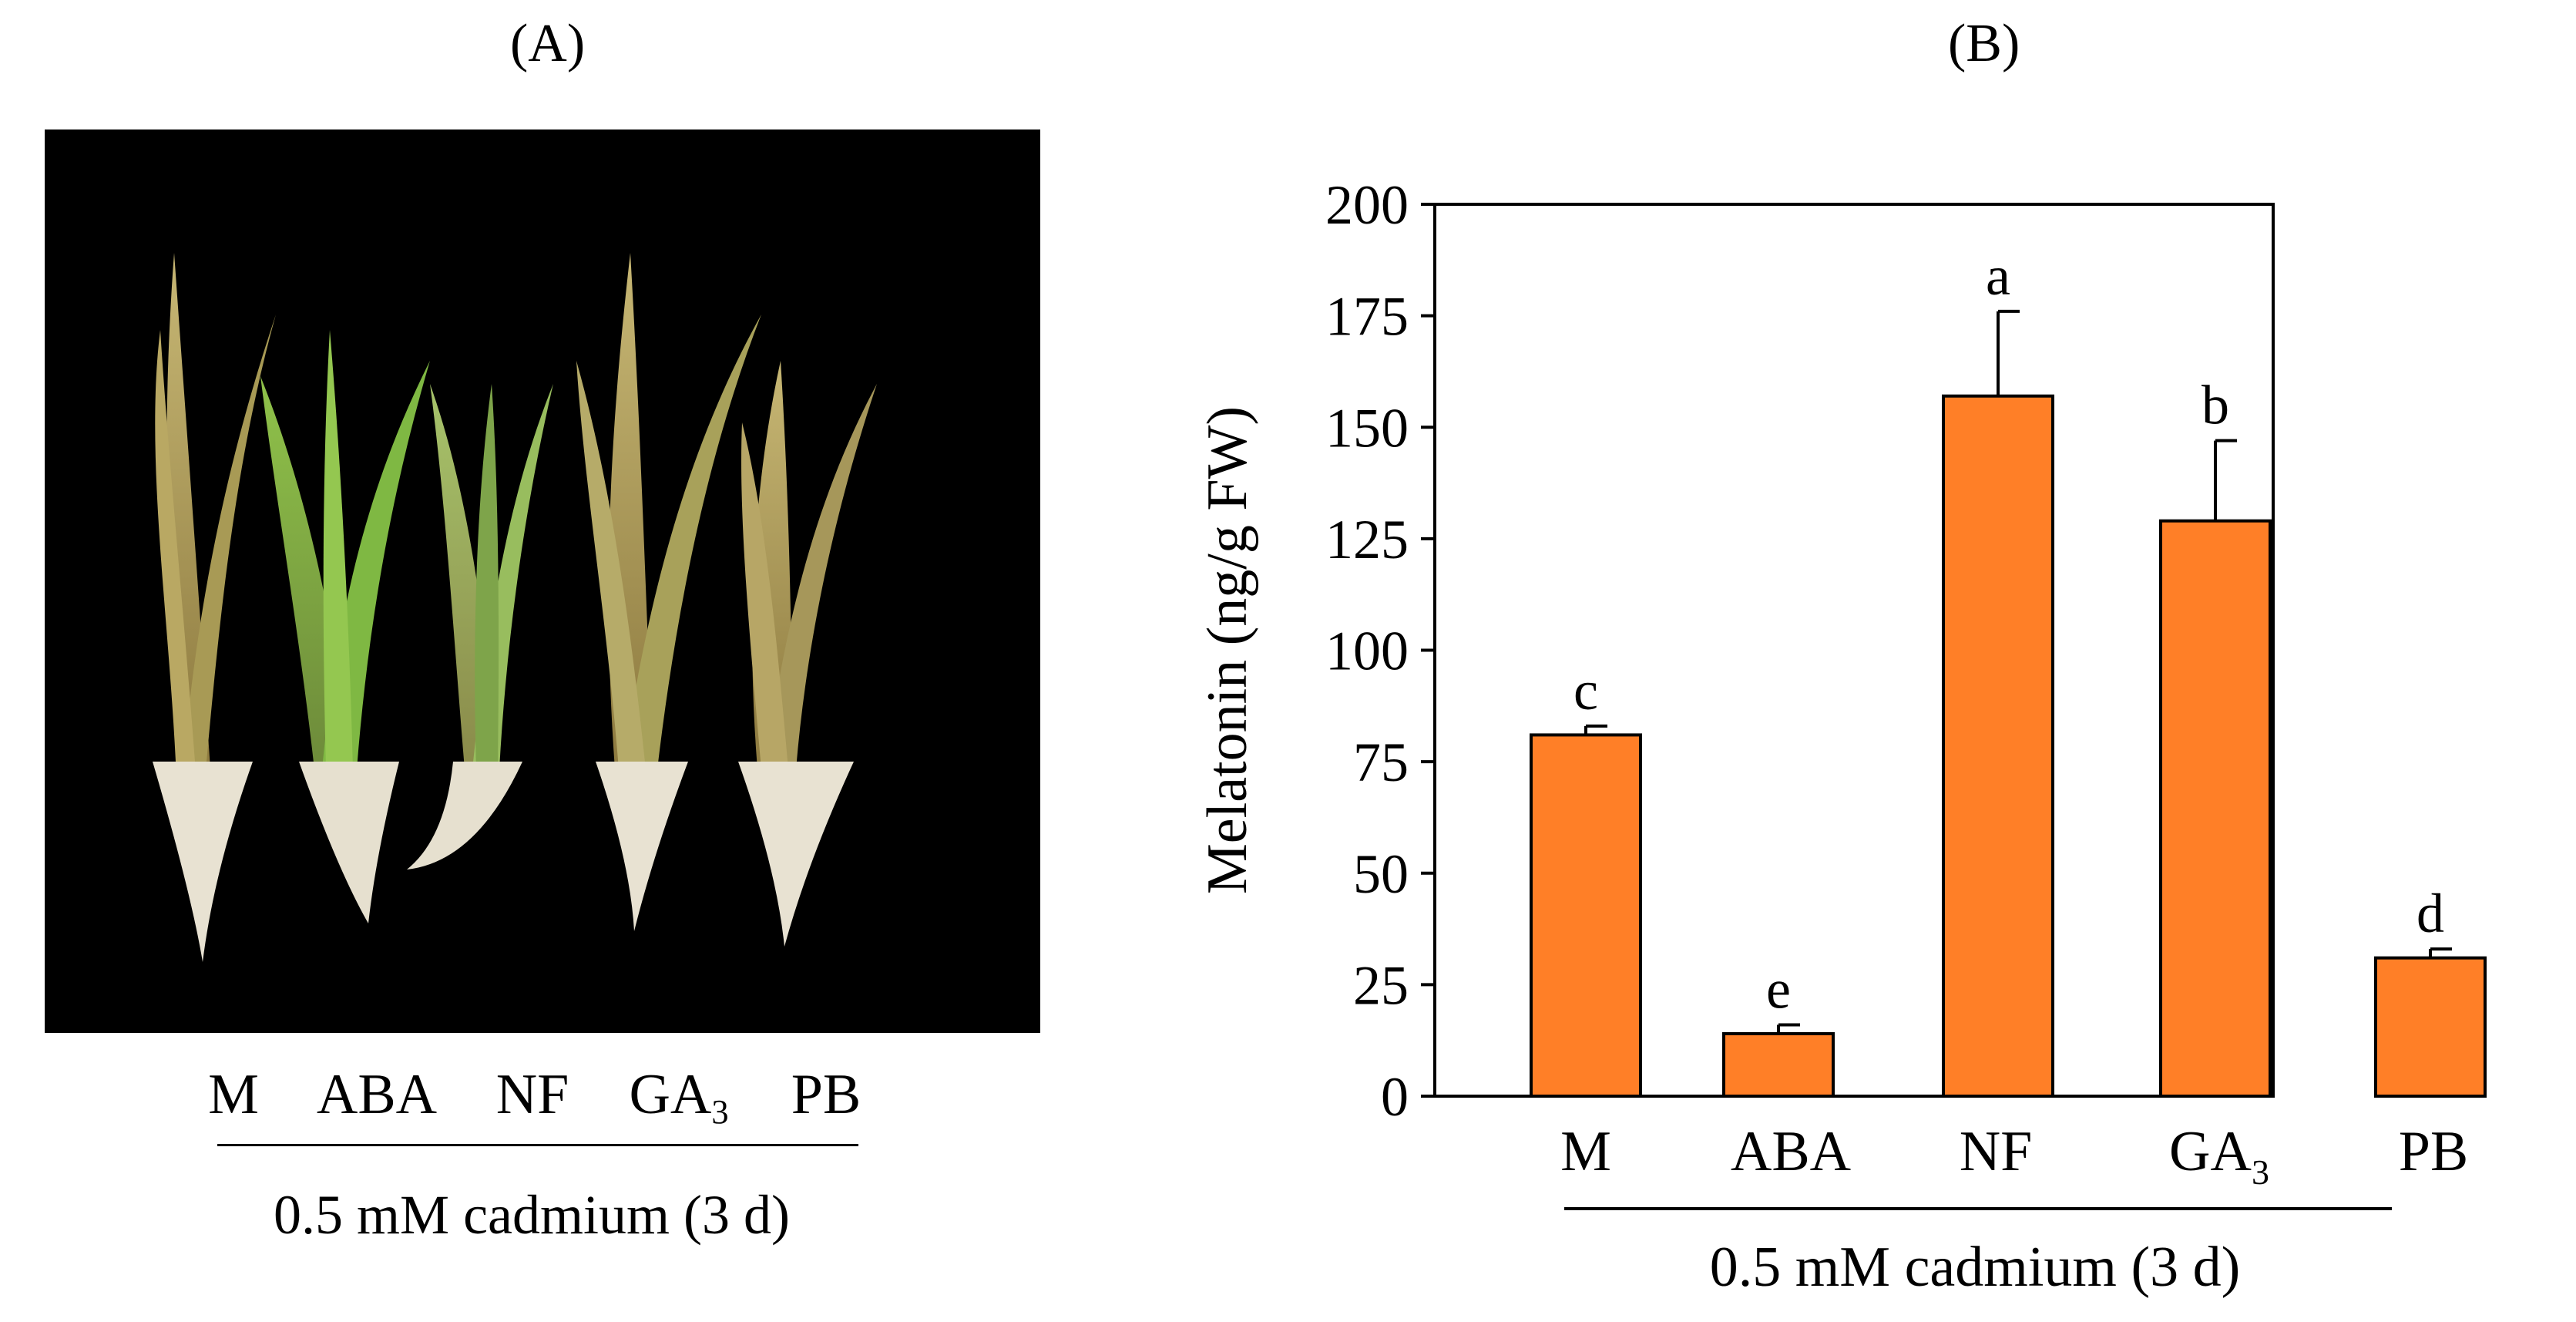 This screenshot has width=2576, height=1322. I want to click on x-tick-label-ABA: ABA, so click(1791, 1151).